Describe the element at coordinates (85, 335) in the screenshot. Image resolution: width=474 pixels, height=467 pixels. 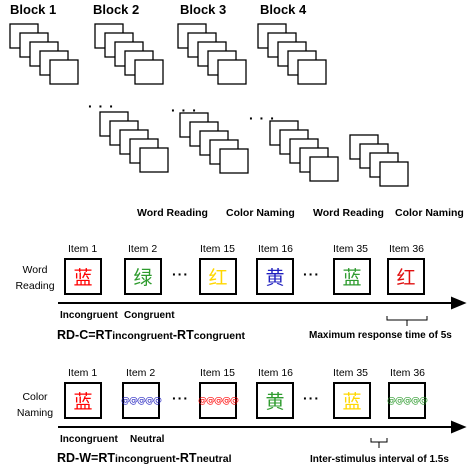
I see `wr-eq-prefix: RD-C=RT` at that location.